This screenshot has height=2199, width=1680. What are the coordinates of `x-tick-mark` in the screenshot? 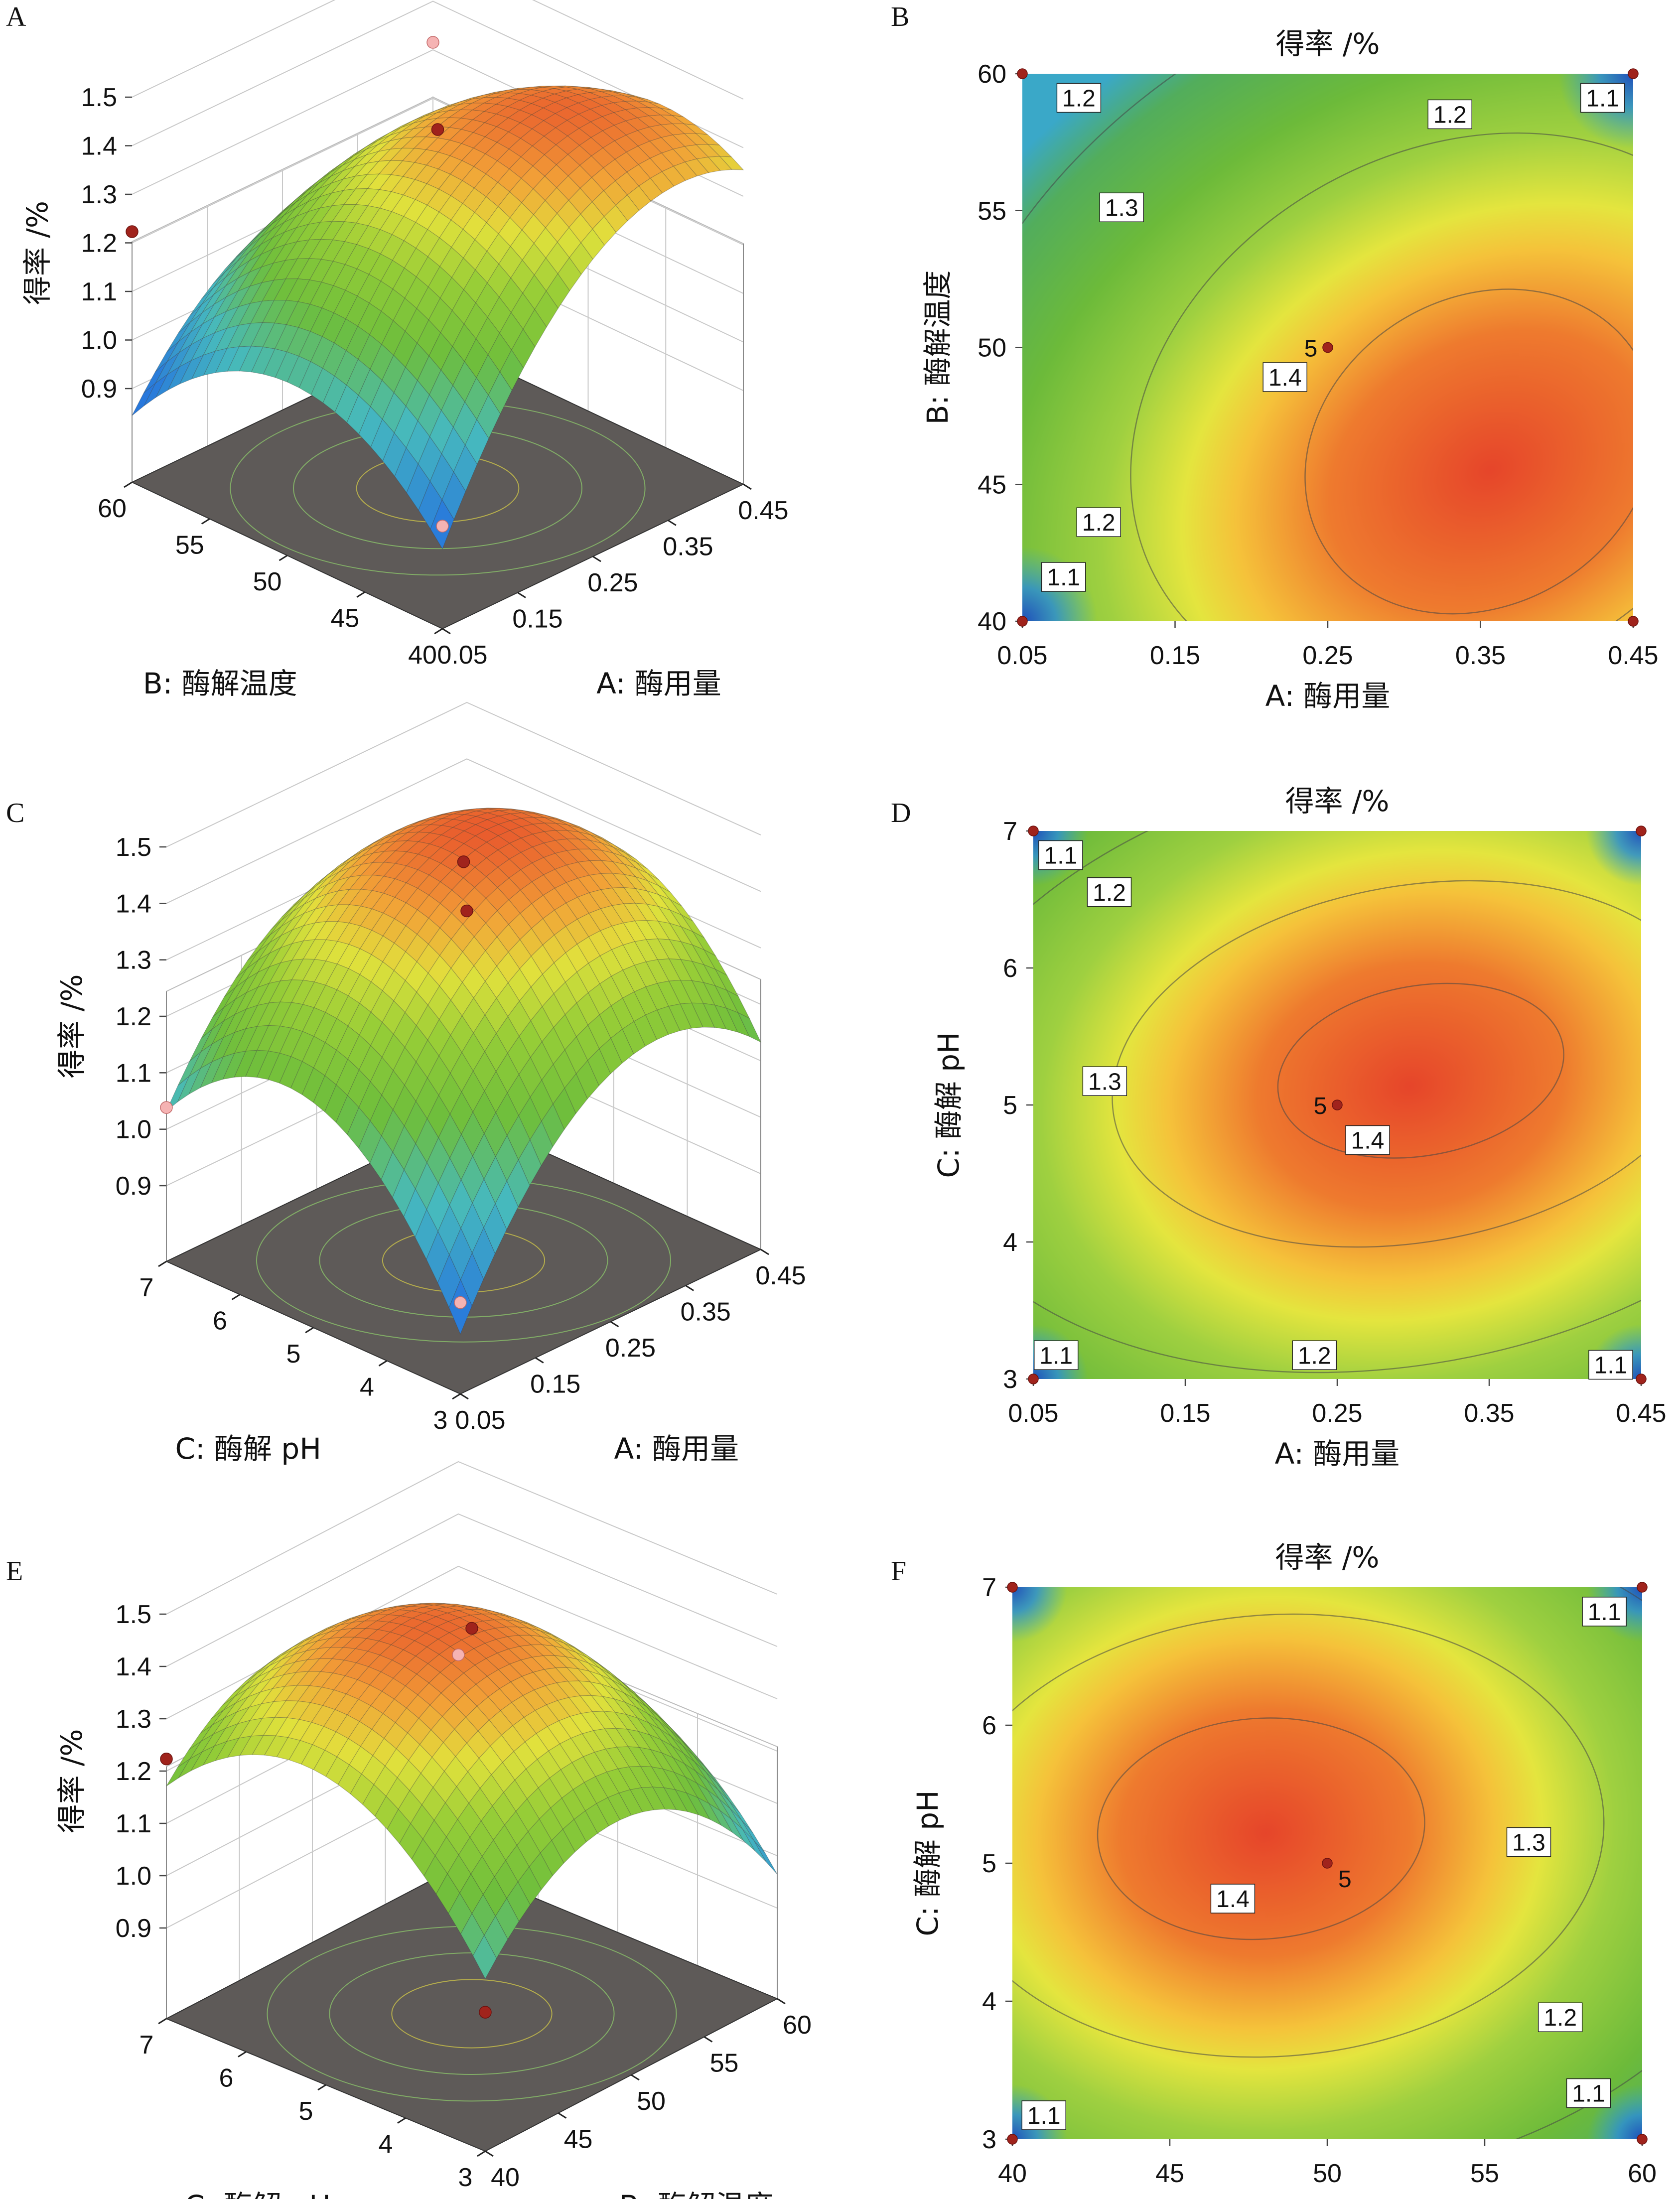 It's located at (635, 2077).